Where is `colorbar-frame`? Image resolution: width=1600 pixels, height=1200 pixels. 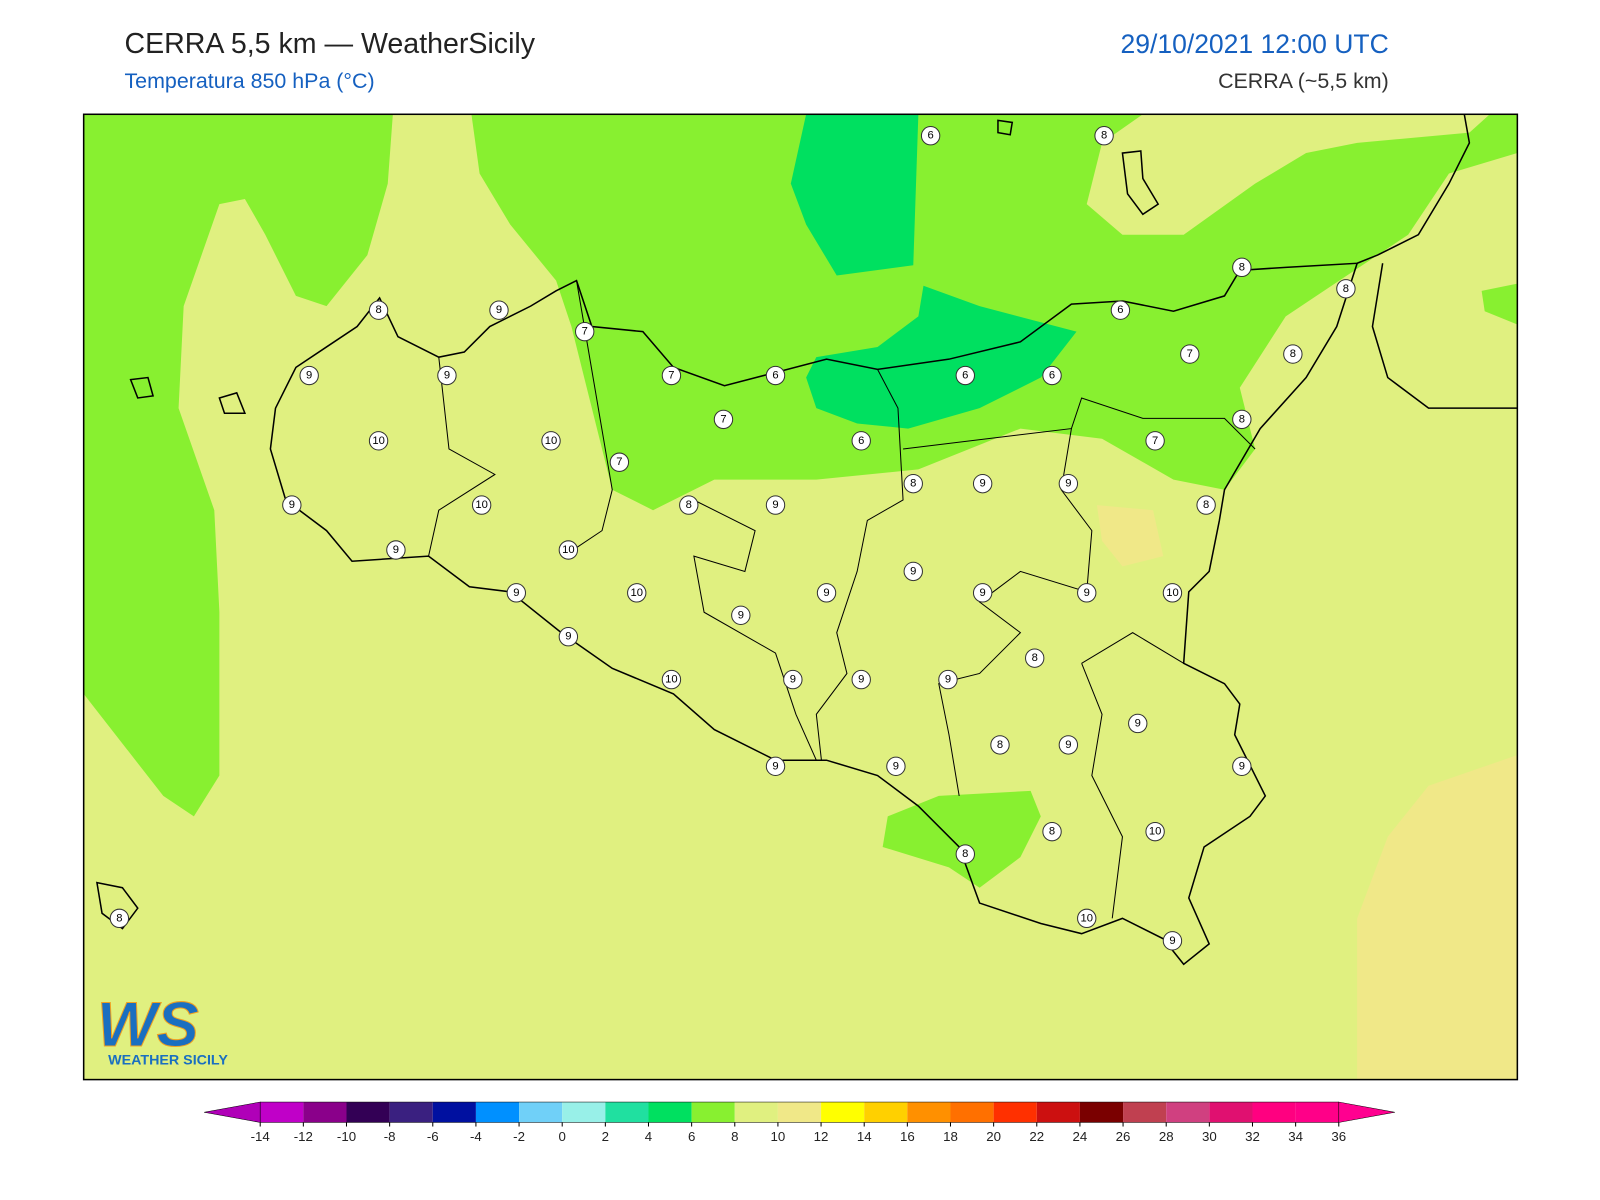
colorbar-frame is located at coordinates (799, 1112).